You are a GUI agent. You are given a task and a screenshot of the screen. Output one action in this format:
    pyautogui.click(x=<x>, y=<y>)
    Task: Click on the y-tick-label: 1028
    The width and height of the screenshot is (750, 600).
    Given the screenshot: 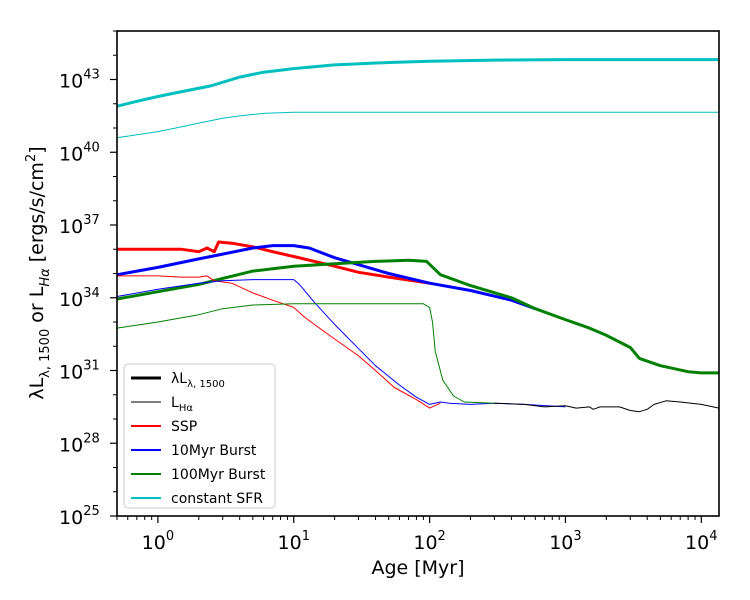 What is the action you would take?
    pyautogui.click(x=79, y=443)
    